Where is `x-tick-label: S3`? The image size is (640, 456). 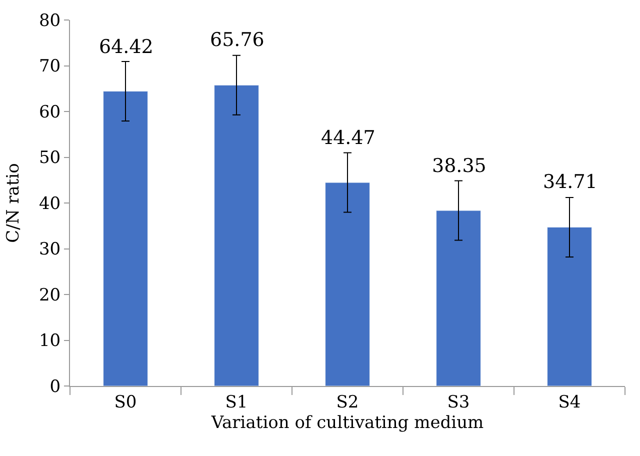 x-tick-label: S3 is located at coordinates (458, 402).